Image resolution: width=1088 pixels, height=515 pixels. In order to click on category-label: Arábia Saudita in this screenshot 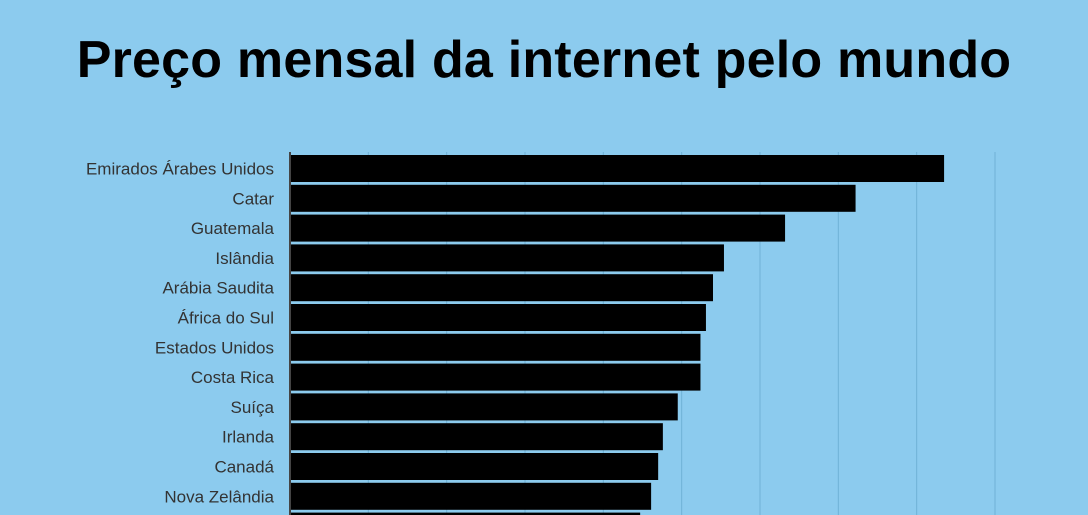, I will do `click(218, 288)`.